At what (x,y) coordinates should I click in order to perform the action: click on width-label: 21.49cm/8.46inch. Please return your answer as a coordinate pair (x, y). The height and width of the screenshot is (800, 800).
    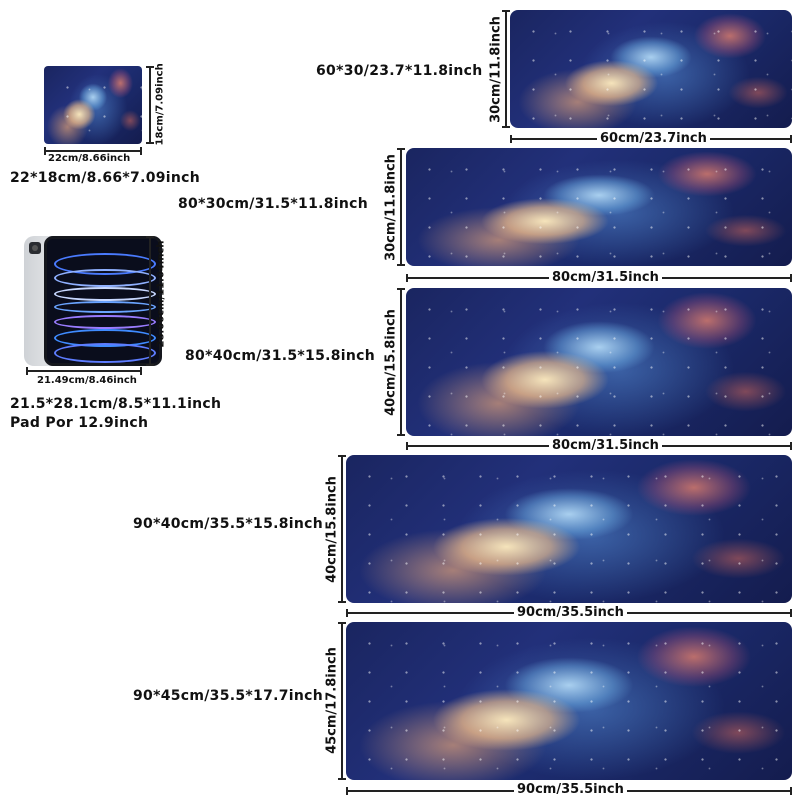
    Looking at the image, I should click on (87, 380).